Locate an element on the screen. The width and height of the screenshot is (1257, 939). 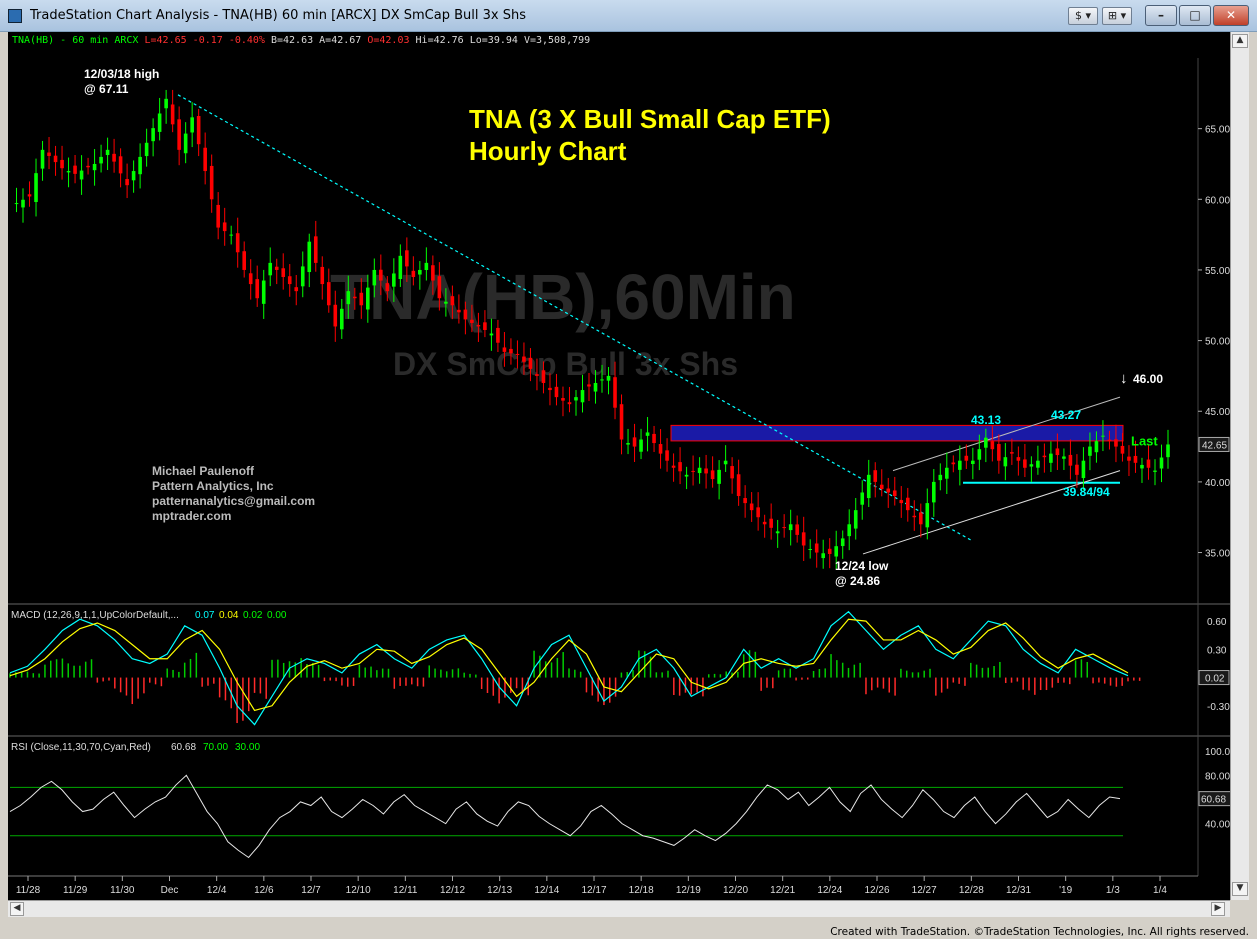
signature-line: Pattern Analytics, Inc is located at coordinates (213, 486).